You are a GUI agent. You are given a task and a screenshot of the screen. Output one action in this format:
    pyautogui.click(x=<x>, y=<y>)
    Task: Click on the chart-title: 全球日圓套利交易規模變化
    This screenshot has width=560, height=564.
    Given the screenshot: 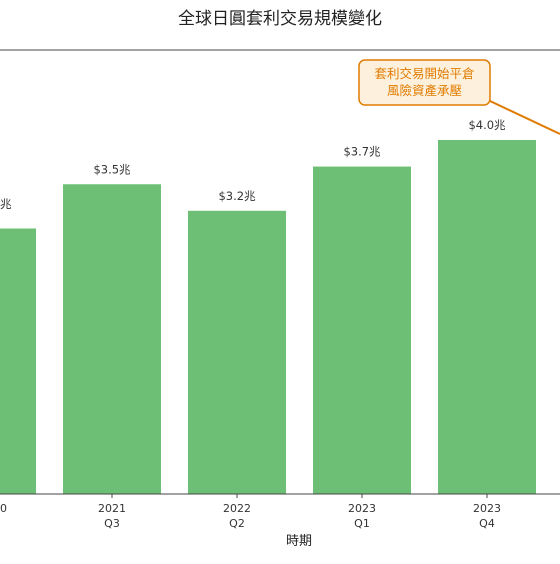 What is the action you would take?
    pyautogui.click(x=280, y=19)
    